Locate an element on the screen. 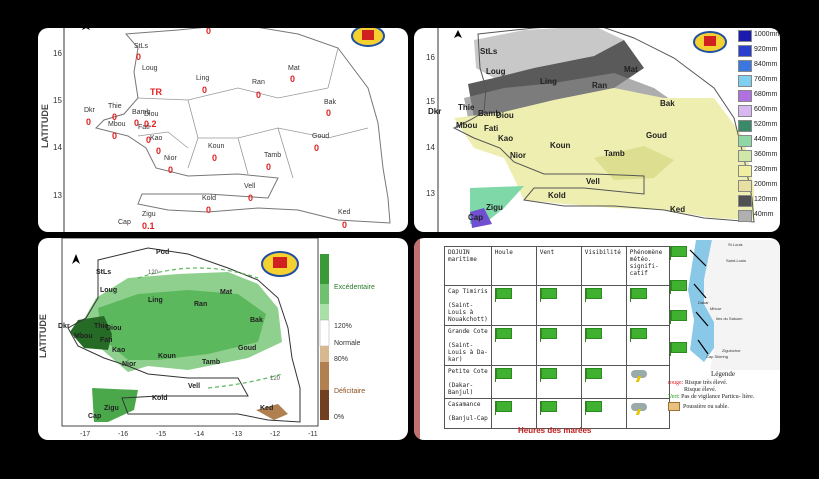 This screenshot has width=819, height=479. anomaly-fill-core is located at coordinates (91, 333).